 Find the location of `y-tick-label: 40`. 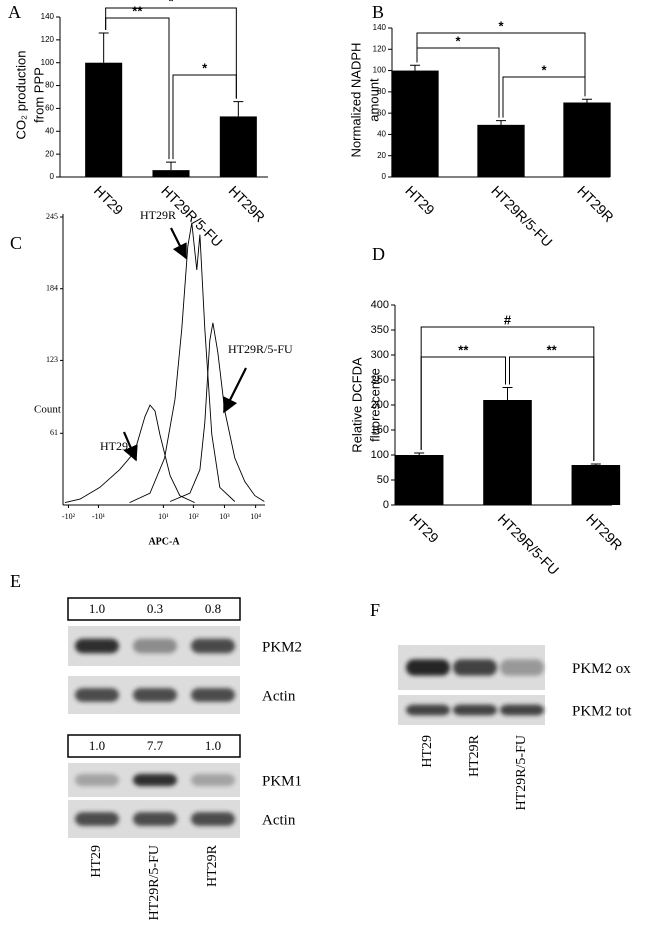

y-tick-label: 40 is located at coordinates (49, 130).